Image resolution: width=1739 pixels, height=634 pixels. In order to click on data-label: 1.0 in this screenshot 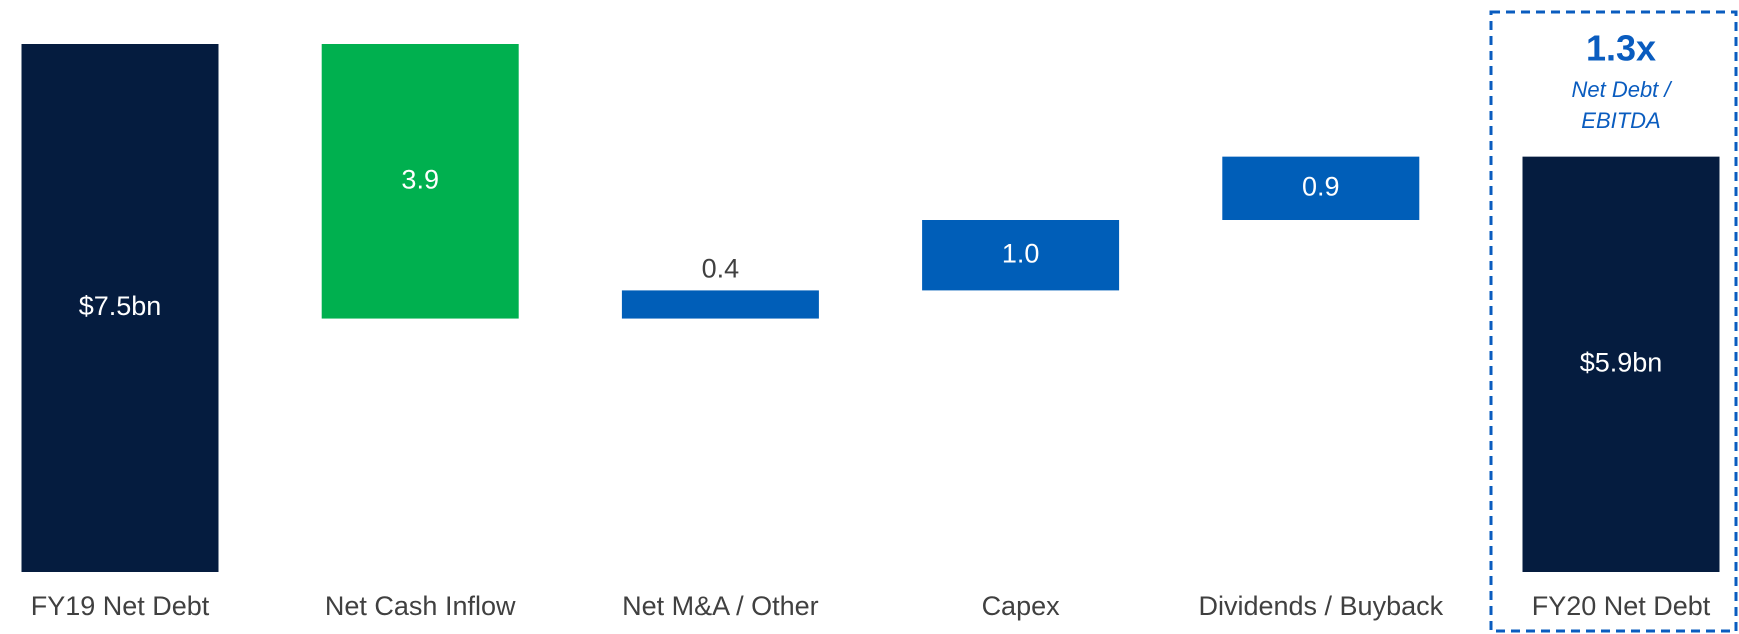, I will do `click(1021, 253)`.